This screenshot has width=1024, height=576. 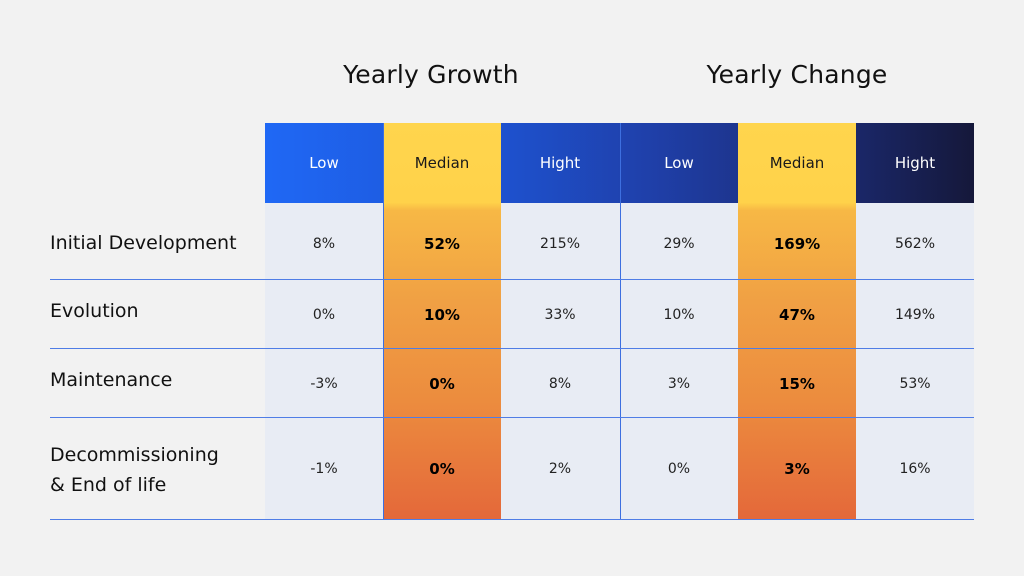 What do you see at coordinates (797, 163) in the screenshot?
I see `header-median-change: Median` at bounding box center [797, 163].